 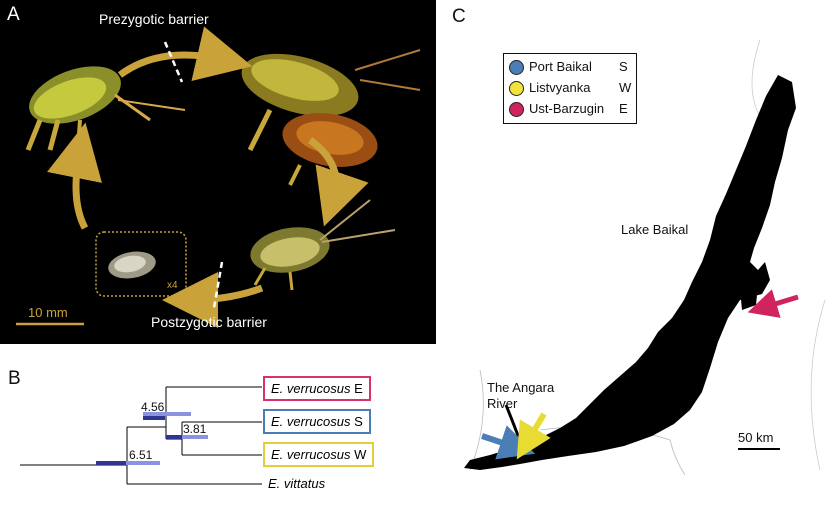 I want to click on phylogenetic-tree, so click(x=141, y=435).